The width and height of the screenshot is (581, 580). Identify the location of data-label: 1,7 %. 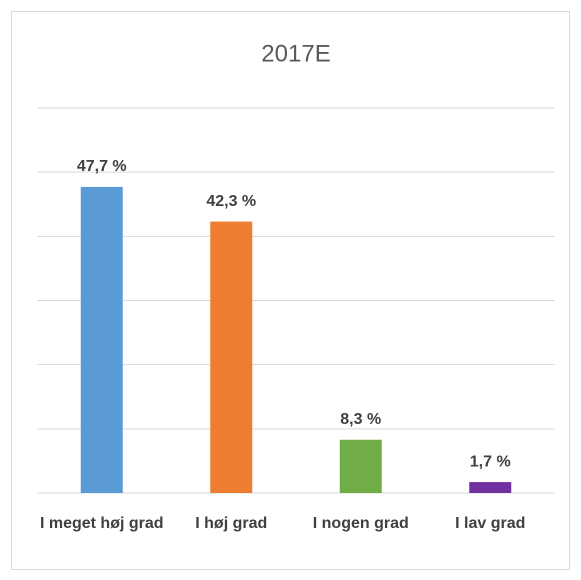
(490, 461).